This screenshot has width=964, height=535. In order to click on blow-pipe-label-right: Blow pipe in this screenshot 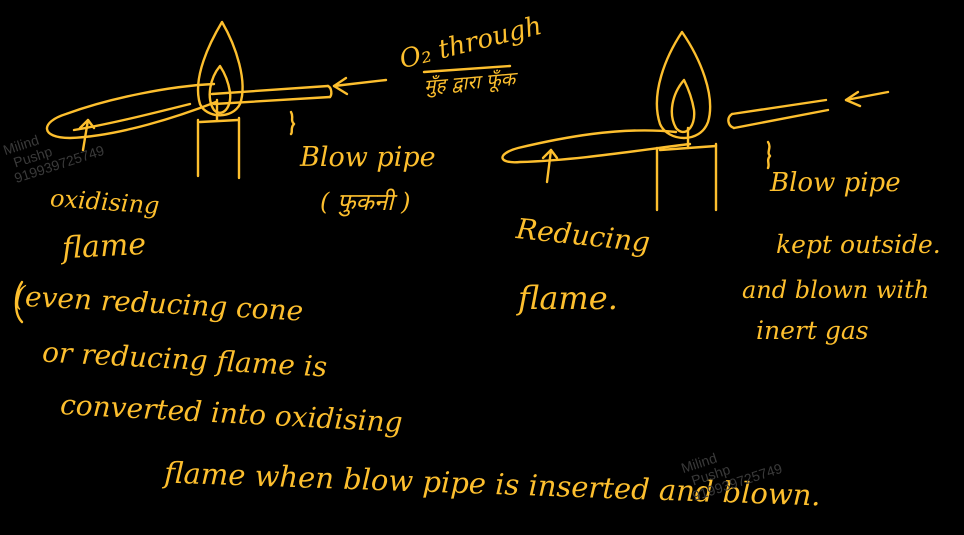, I will do `click(835, 183)`.